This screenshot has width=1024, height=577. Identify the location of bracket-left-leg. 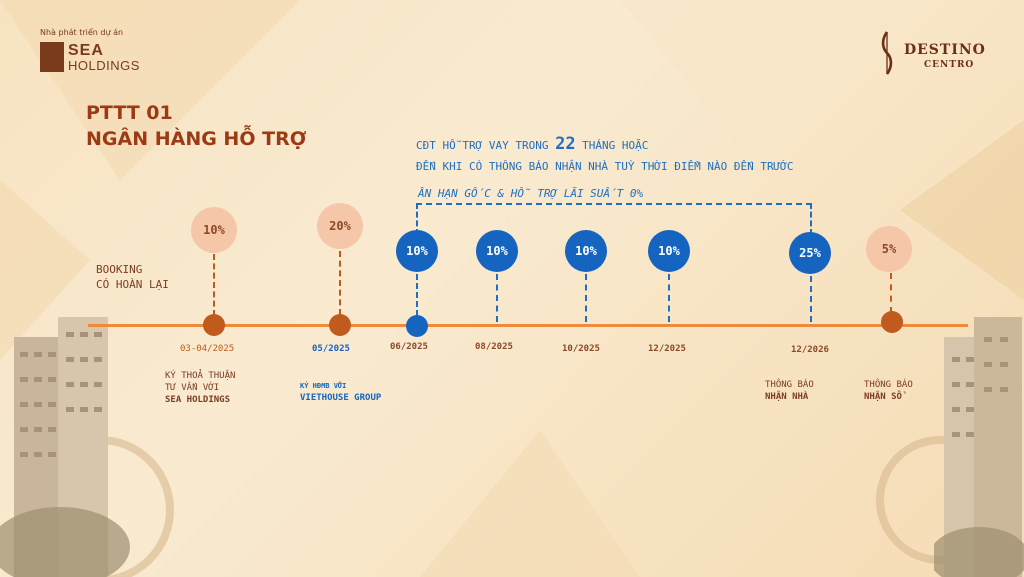
(417, 219).